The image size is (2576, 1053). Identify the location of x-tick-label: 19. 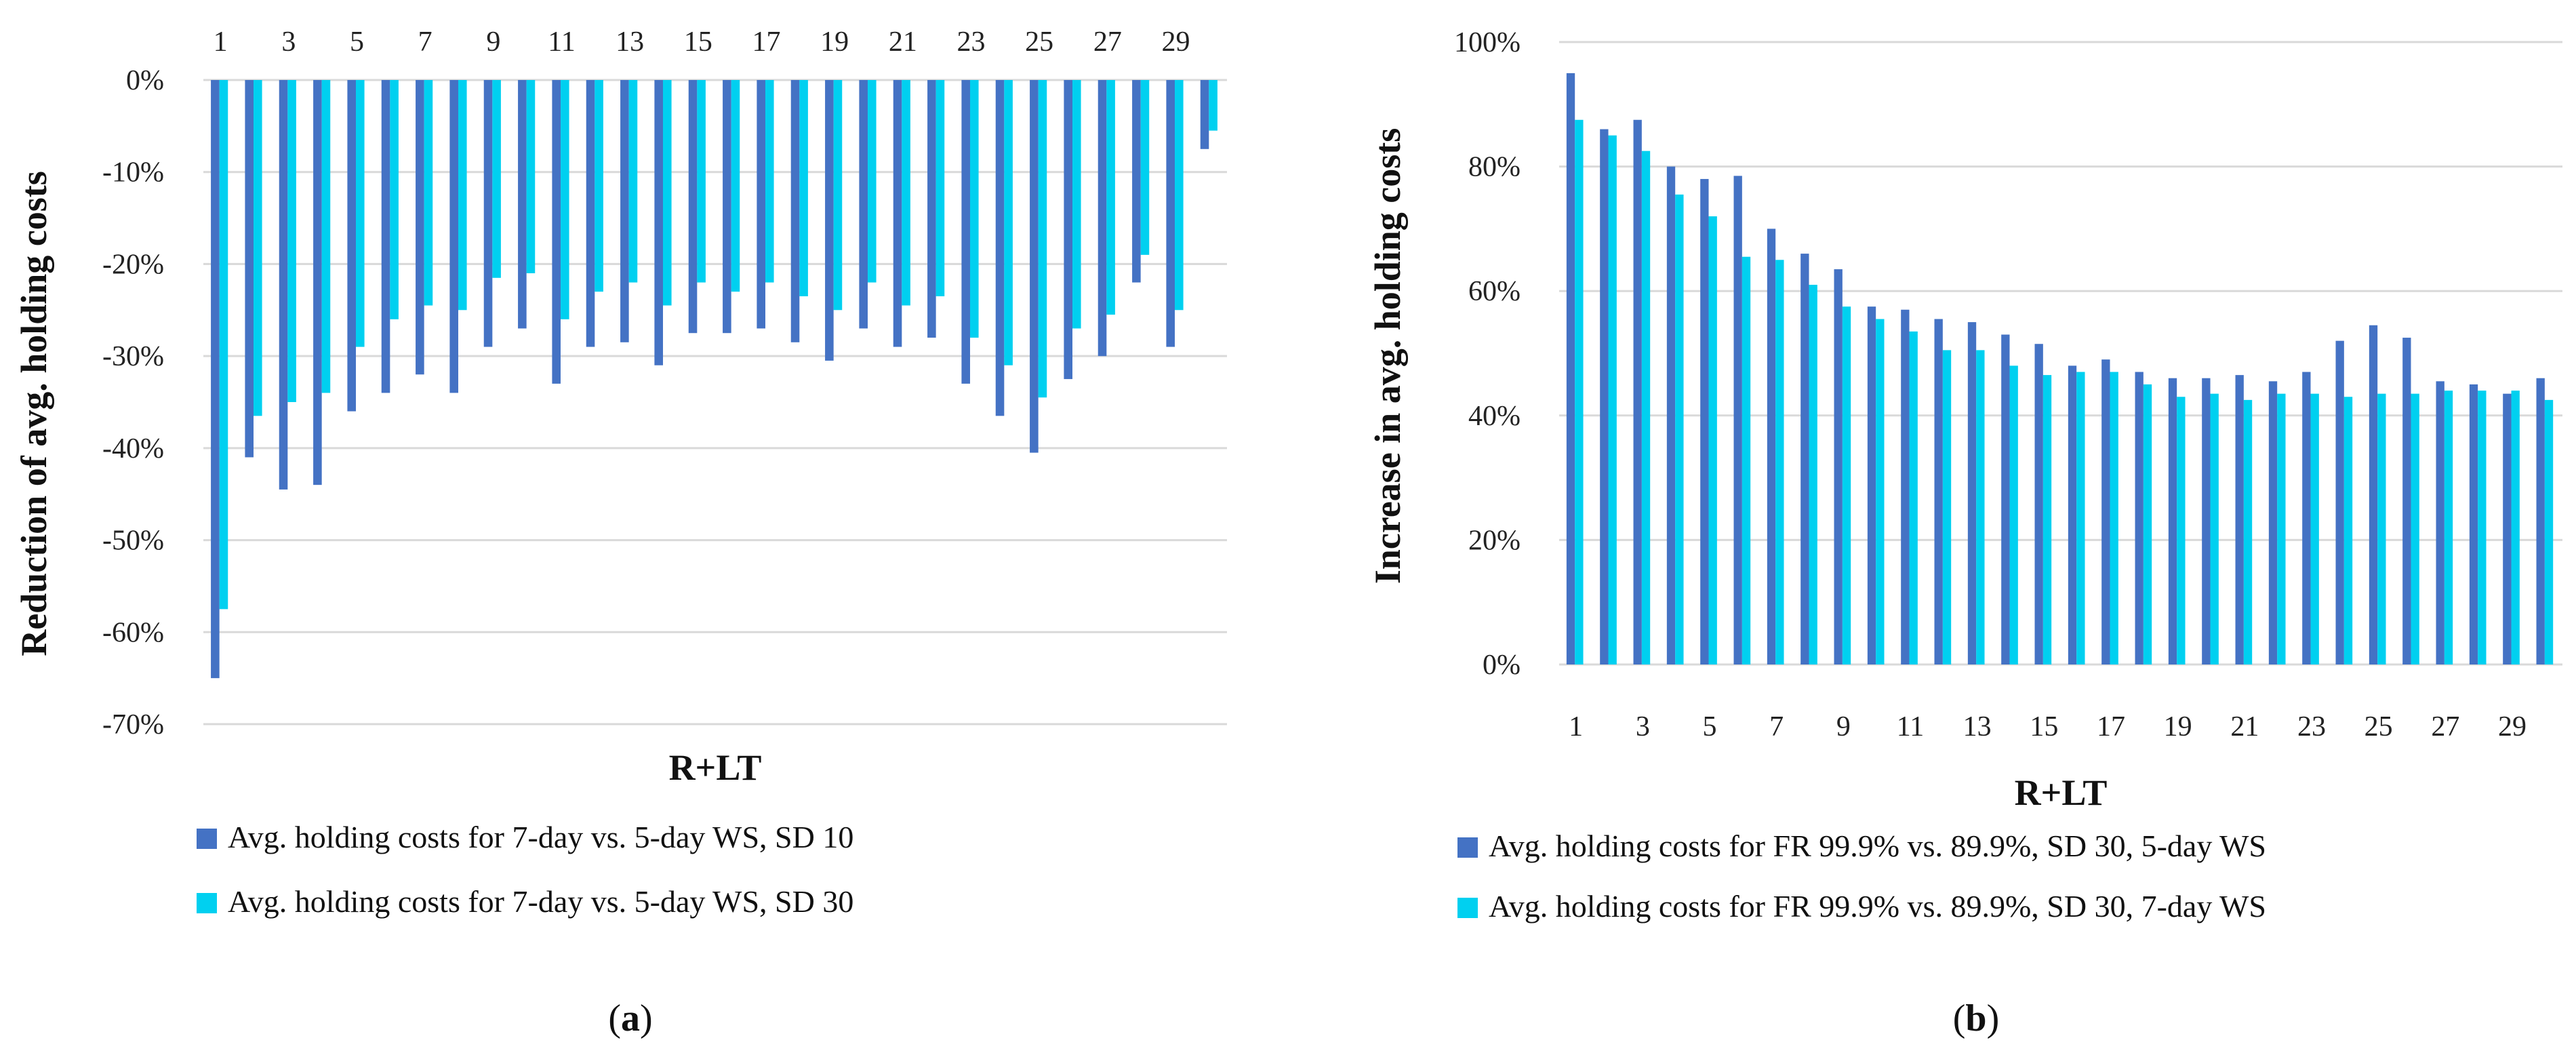
(834, 42).